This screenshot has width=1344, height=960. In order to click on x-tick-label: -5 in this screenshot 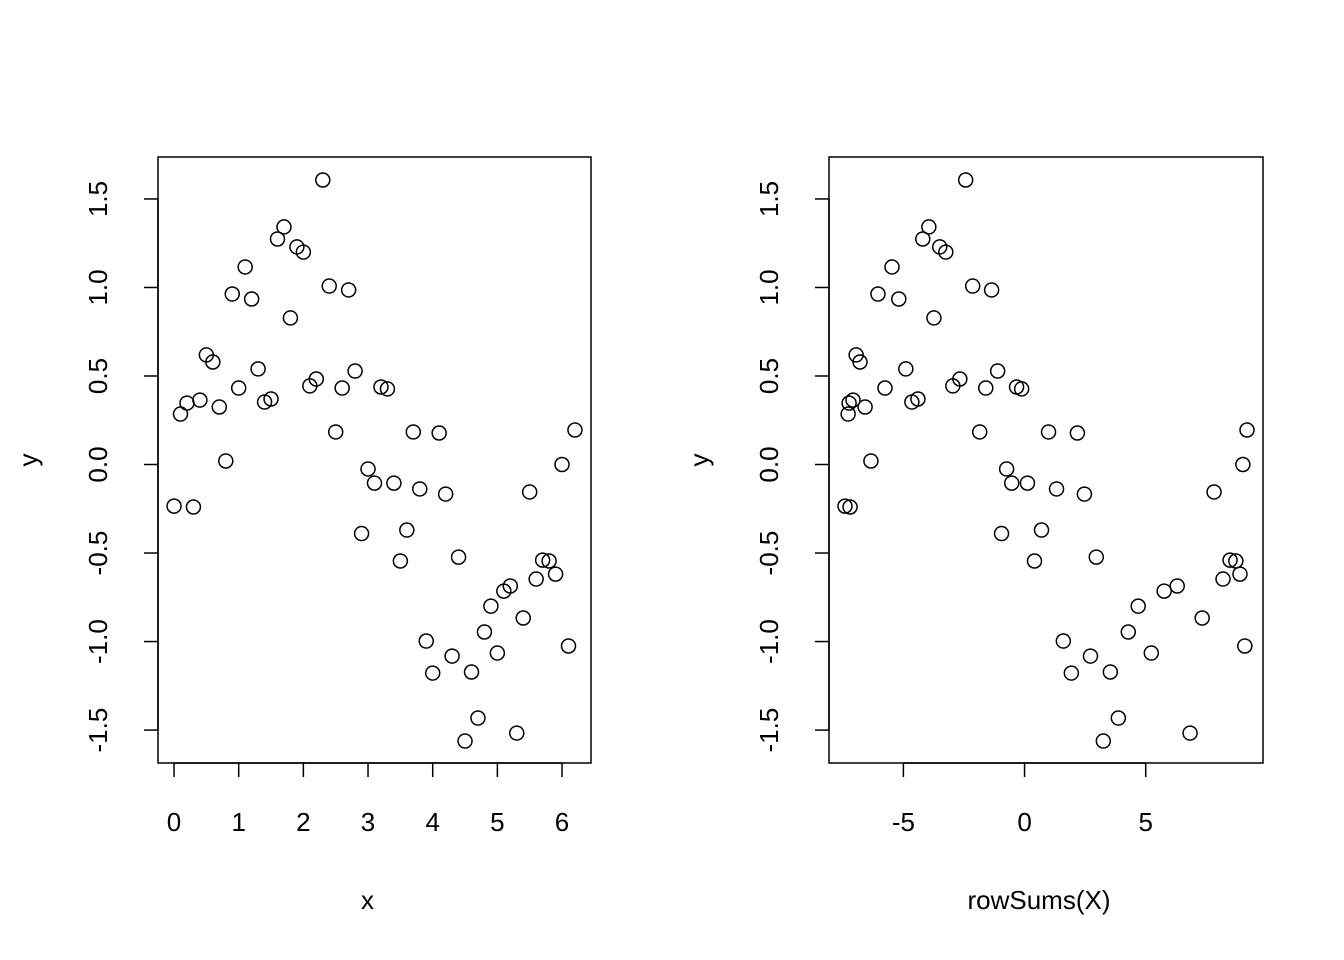, I will do `click(903, 822)`.